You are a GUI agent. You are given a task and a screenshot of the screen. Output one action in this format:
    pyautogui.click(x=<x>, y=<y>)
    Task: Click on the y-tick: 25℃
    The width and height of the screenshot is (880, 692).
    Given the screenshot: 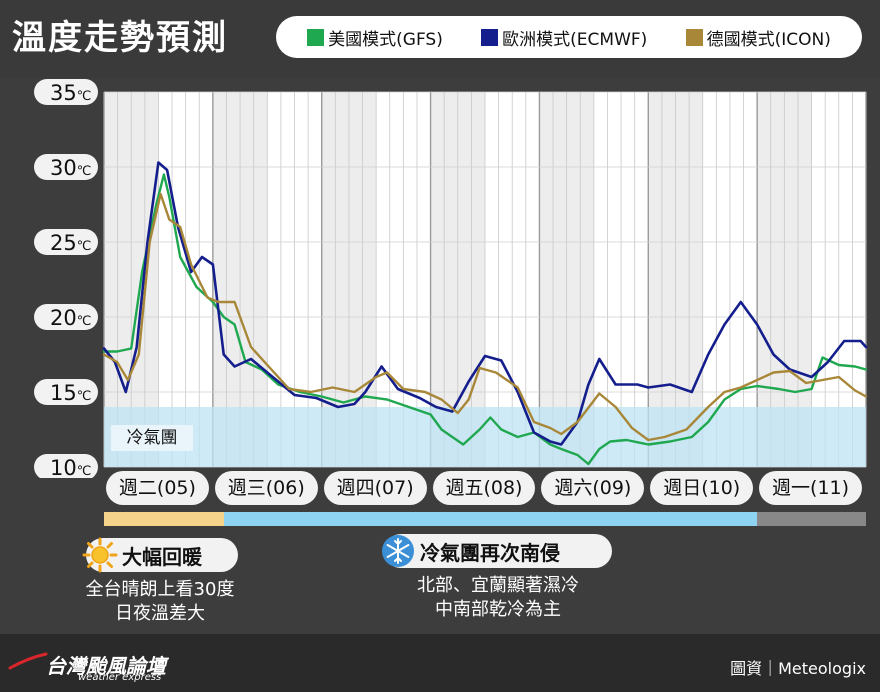 What is the action you would take?
    pyautogui.click(x=66, y=242)
    